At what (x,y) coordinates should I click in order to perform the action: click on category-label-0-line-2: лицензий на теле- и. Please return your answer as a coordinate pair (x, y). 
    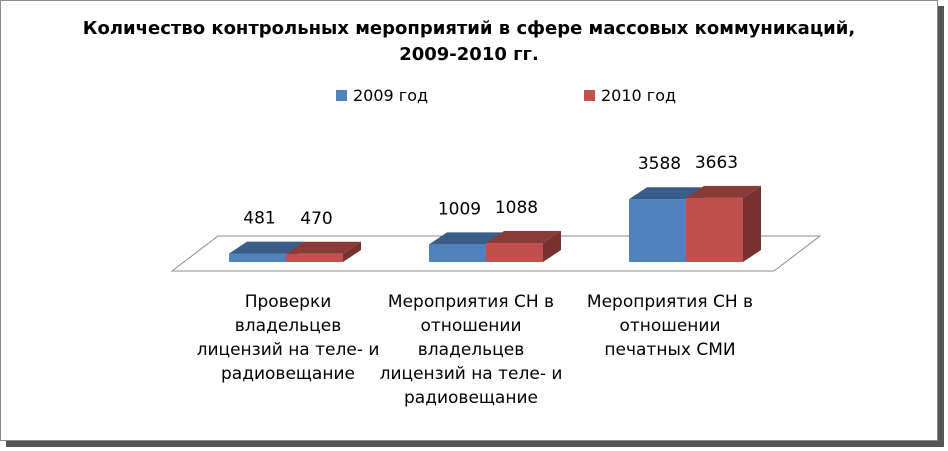
    Looking at the image, I should click on (288, 350).